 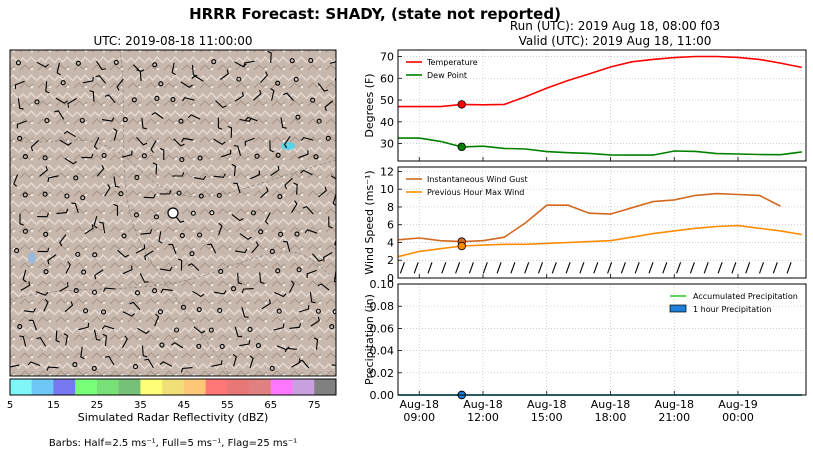 What do you see at coordinates (452, 62) in the screenshot?
I see `legend-label: Temperature` at bounding box center [452, 62].